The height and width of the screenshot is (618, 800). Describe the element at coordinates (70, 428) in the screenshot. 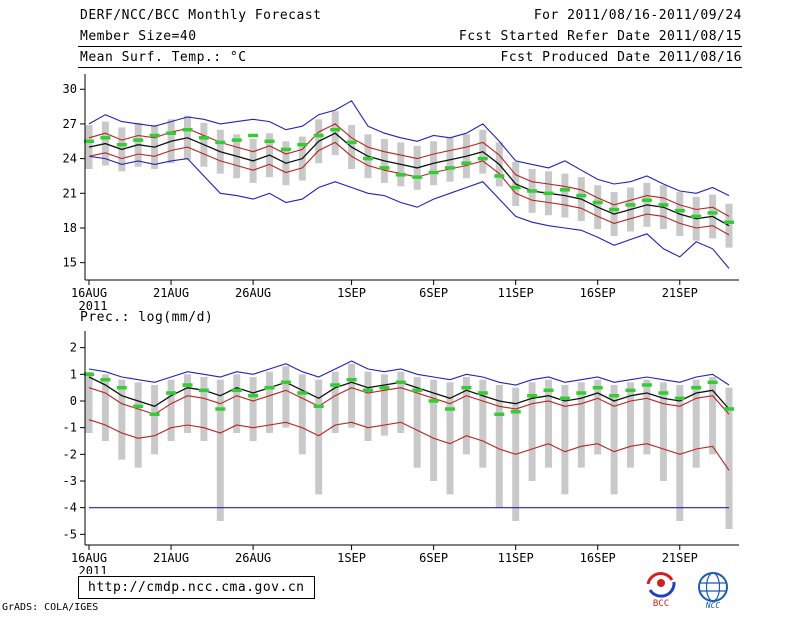

I see `svg-text: -1` at that location.